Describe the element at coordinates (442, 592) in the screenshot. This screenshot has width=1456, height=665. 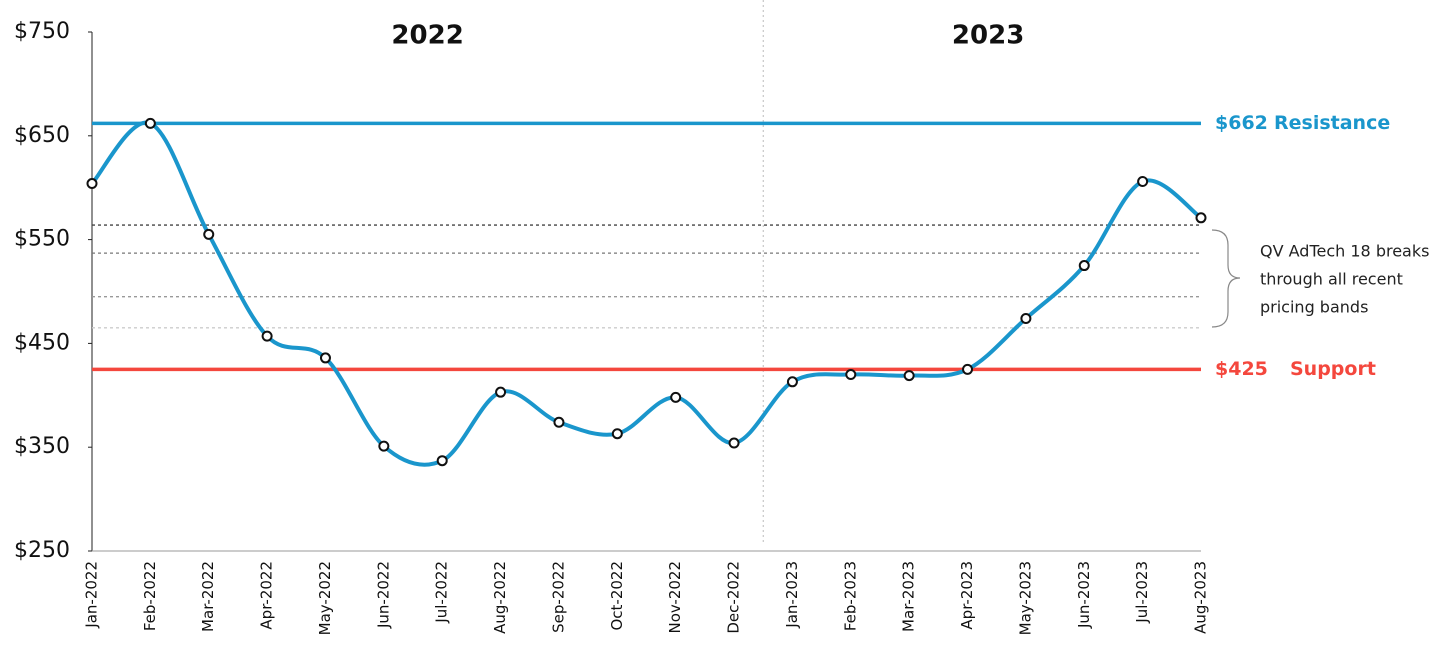
I see `x-tick-label: Jul-2022` at that location.